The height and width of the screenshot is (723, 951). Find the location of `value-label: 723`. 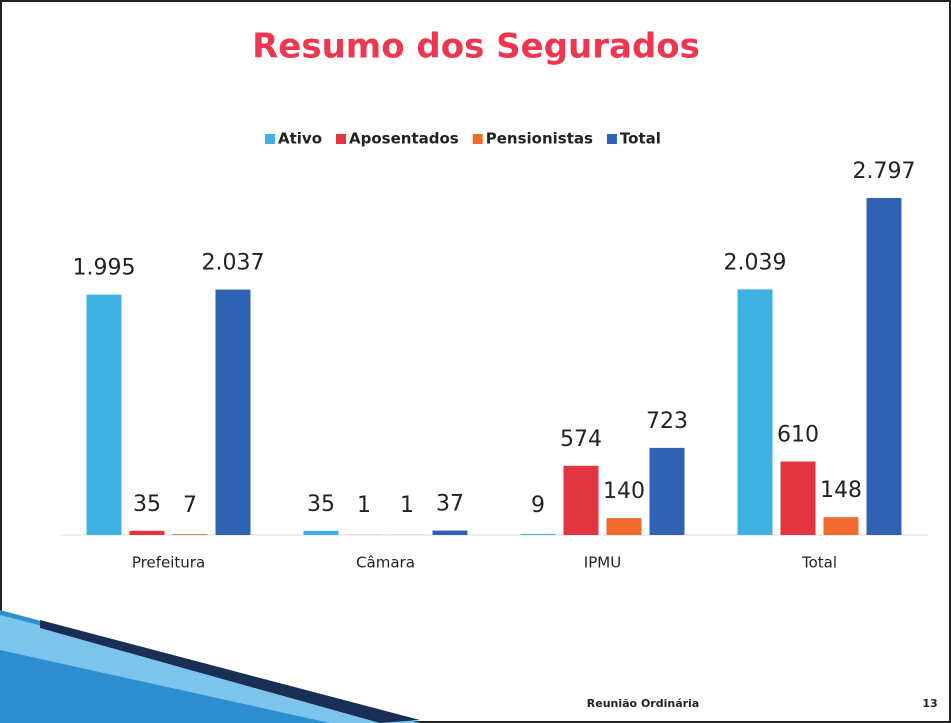

value-label: 723 is located at coordinates (667, 421).